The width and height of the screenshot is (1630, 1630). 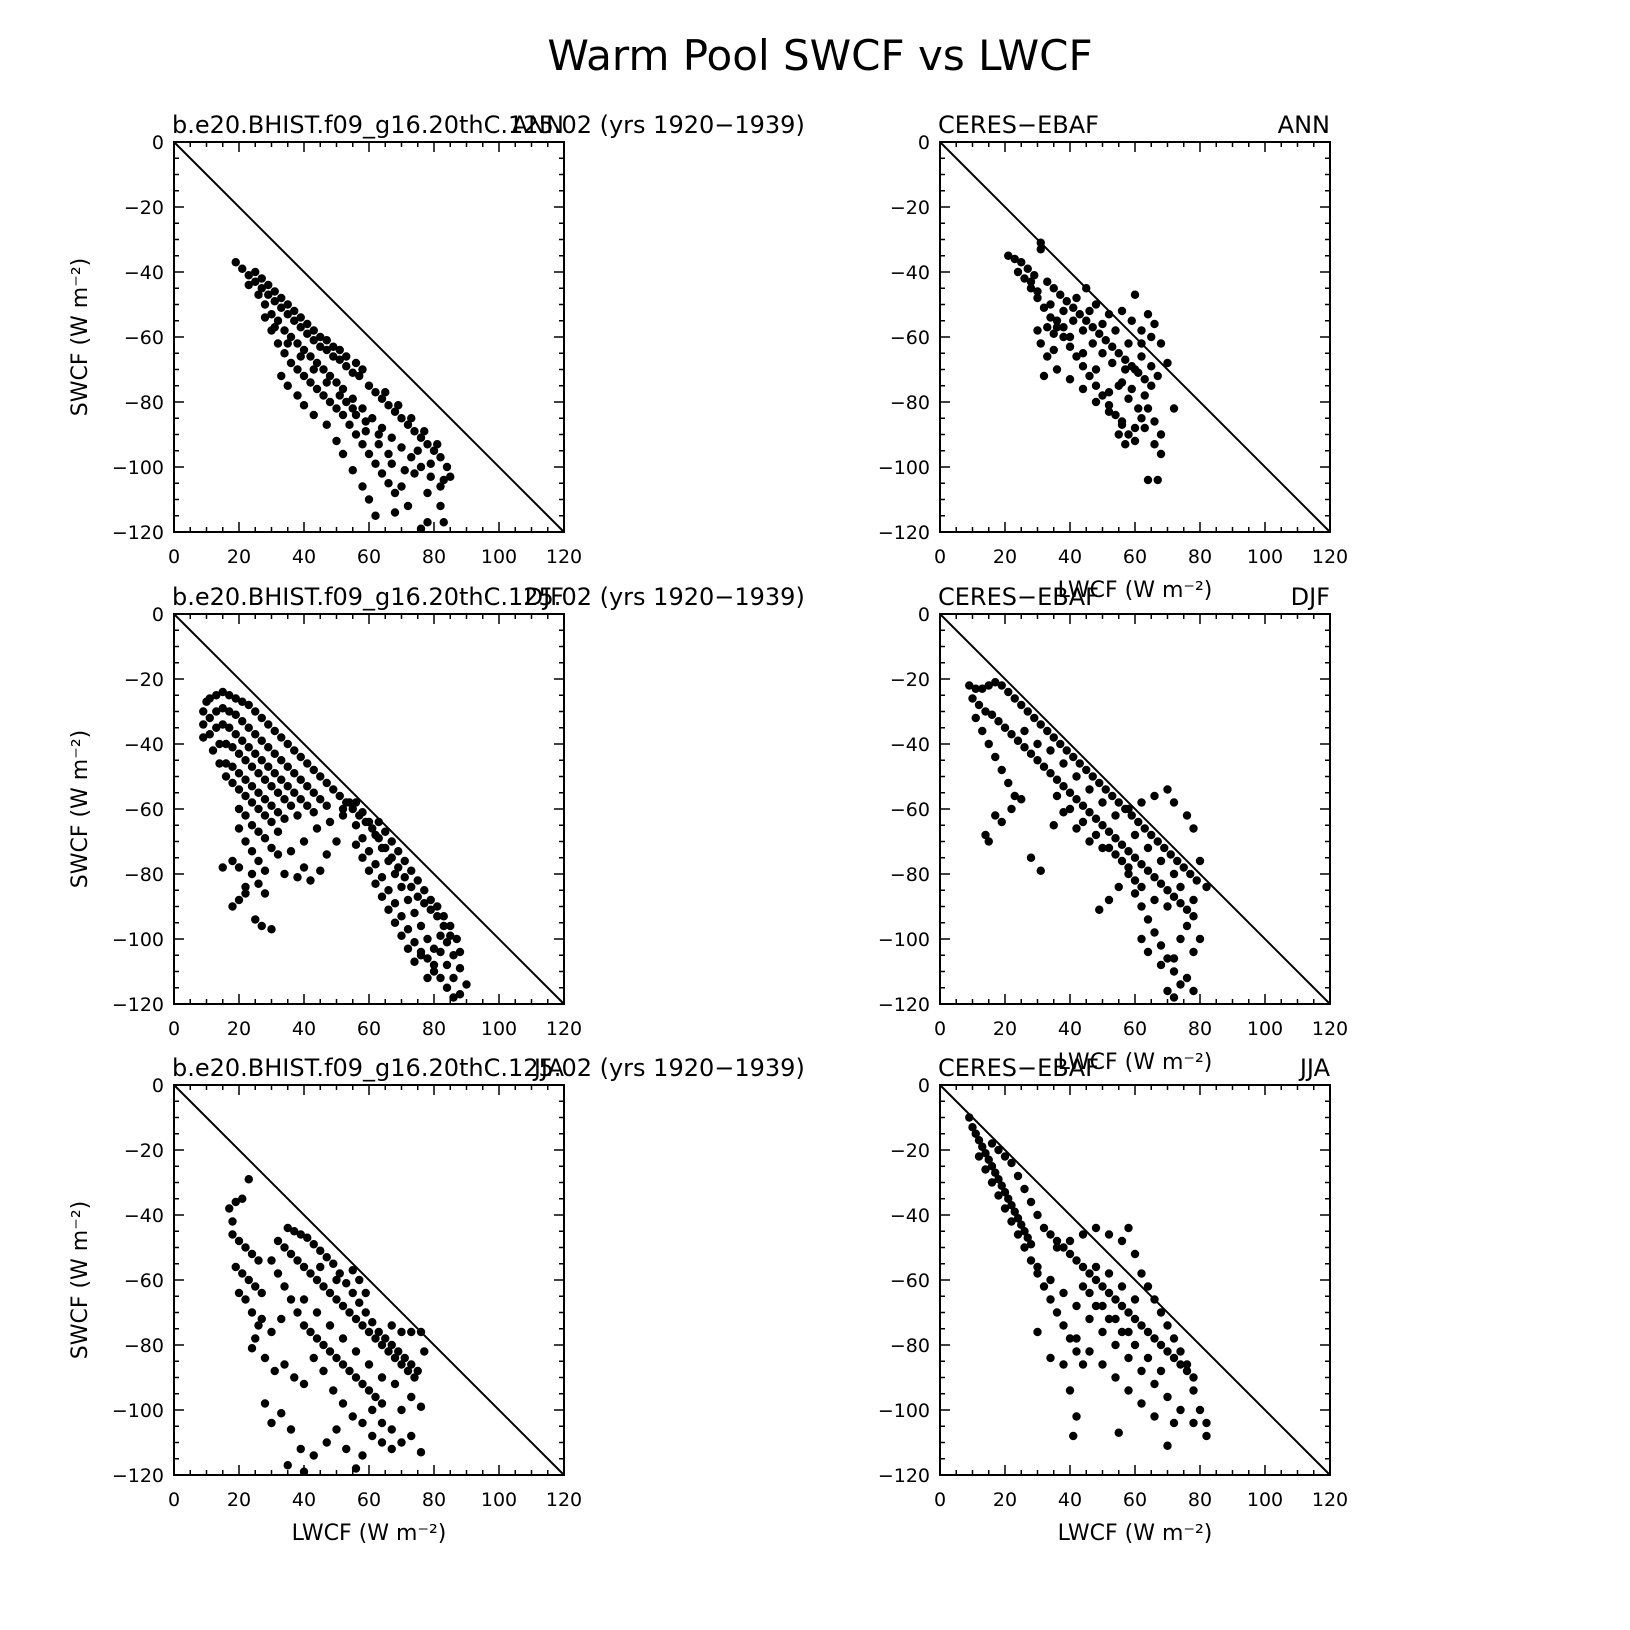 I want to click on y-tick-label: −20, so click(x=144, y=680).